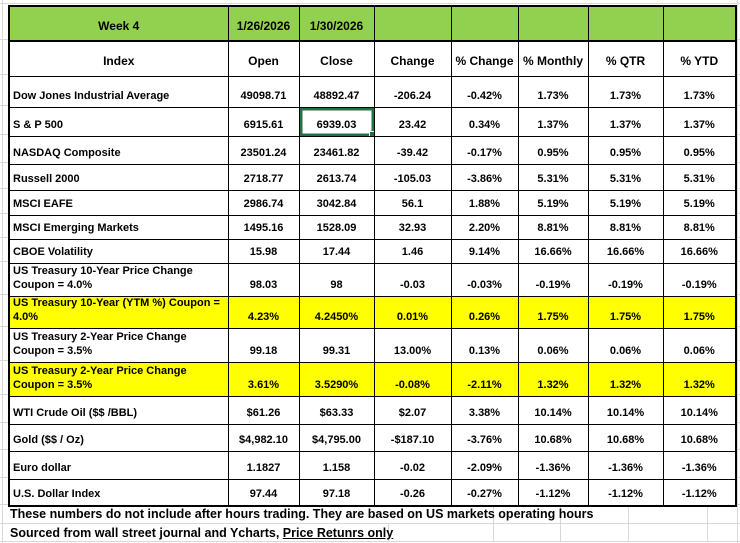  What do you see at coordinates (625, 251) in the screenshot?
I see `cell-pct-qtr: 16.66%` at bounding box center [625, 251].